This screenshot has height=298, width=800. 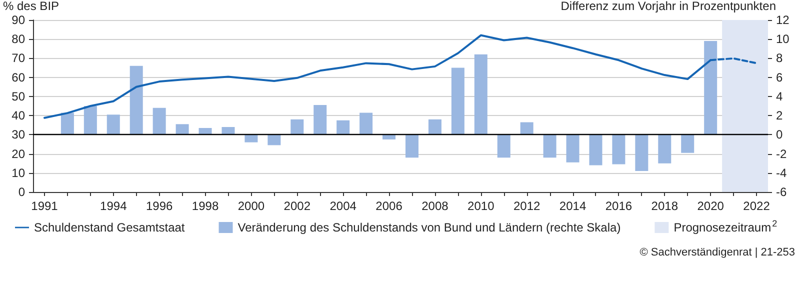 I want to click on x-tick-label: 2014, so click(x=572, y=206).